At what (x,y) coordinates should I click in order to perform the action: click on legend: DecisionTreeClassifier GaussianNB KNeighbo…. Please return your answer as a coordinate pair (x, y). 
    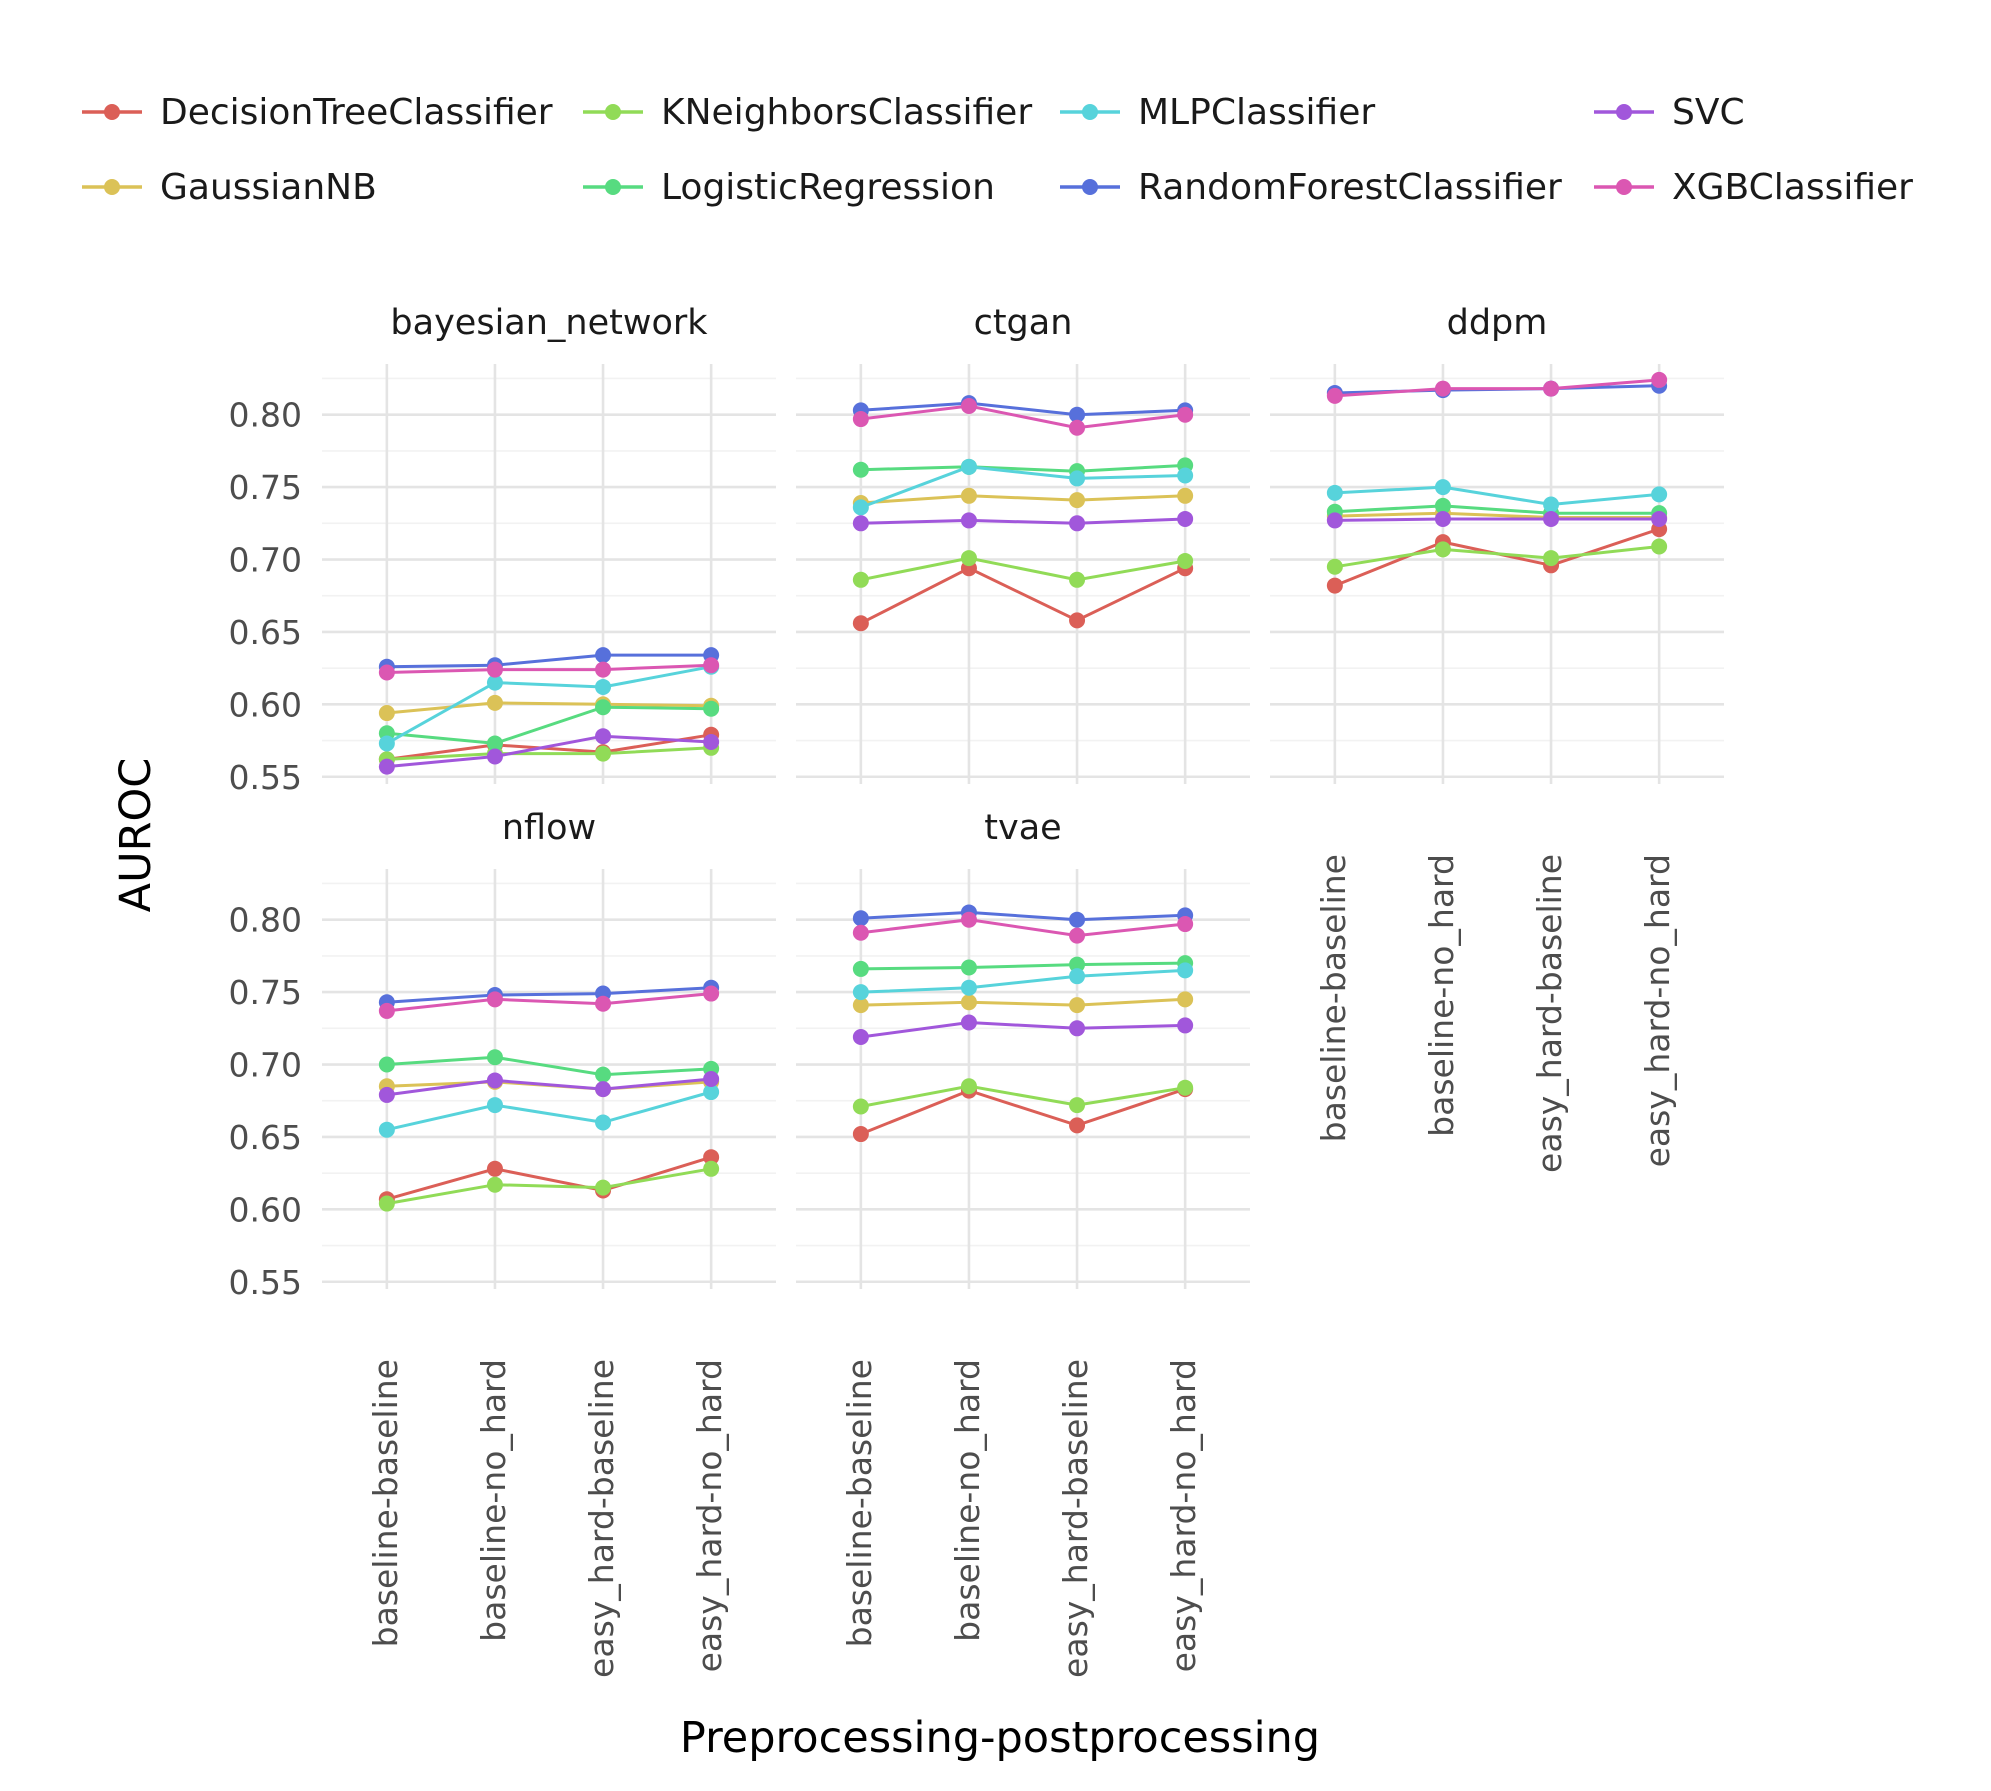
    Looking at the image, I should click on (997, 150).